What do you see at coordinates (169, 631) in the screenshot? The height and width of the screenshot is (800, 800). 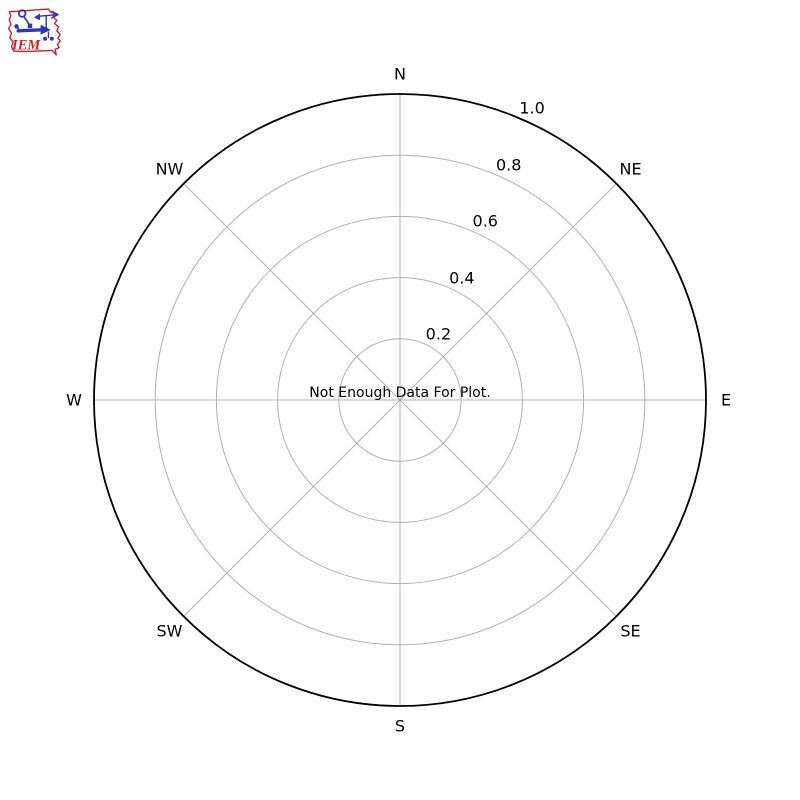 I see `compass-label-SW: SW` at bounding box center [169, 631].